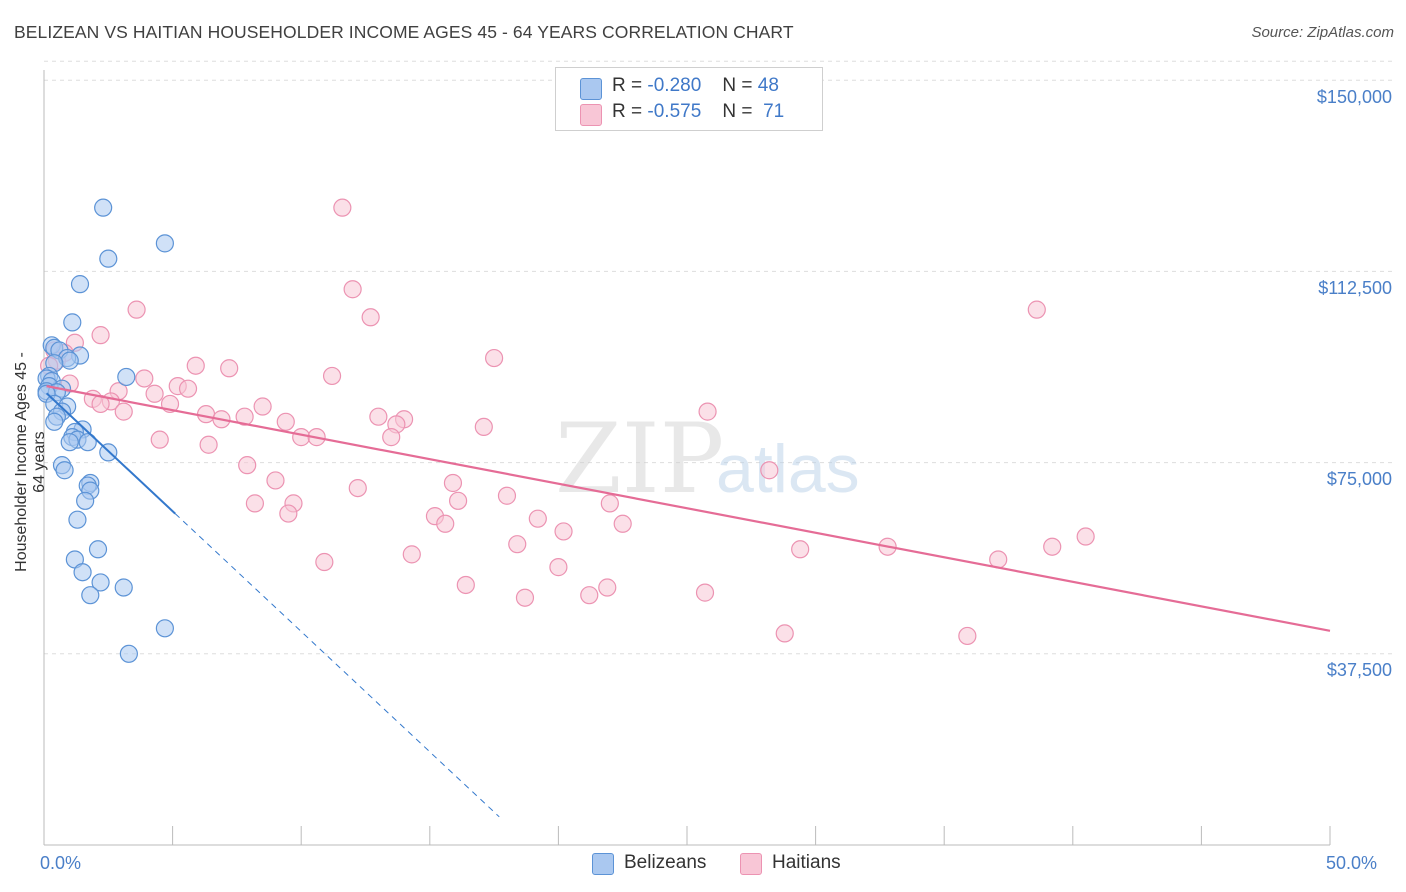  Describe the element at coordinates (1359, 670) in the screenshot. I see `y-tick-label-37500: $37,500` at that location.